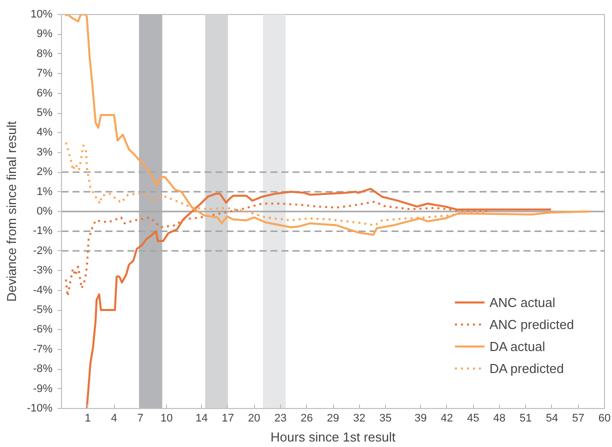 The image size is (612, 447). What do you see at coordinates (552, 418) in the screenshot?
I see `x-tick-label: 54` at bounding box center [552, 418].